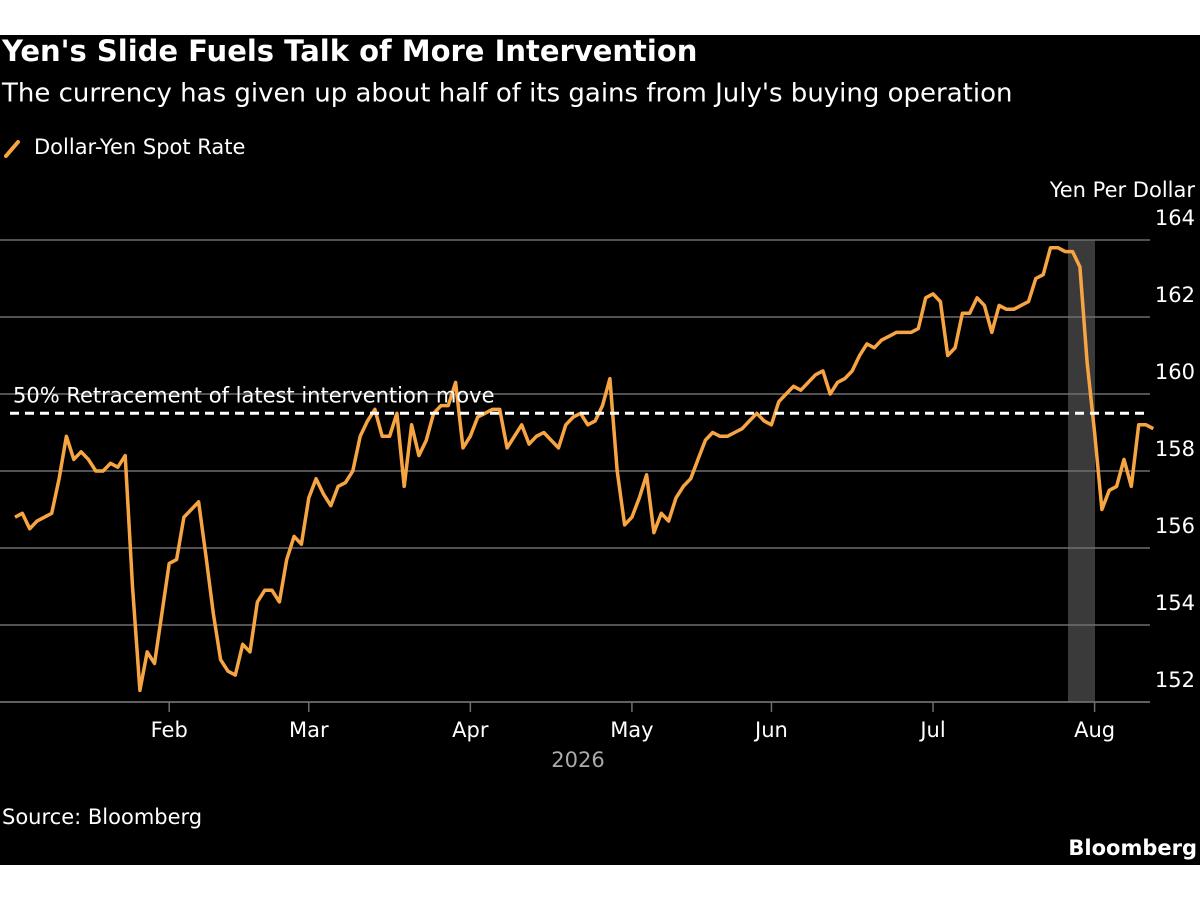 This screenshot has height=900, width=1200. What do you see at coordinates (1122, 190) in the screenshot?
I see `y-axis-label: Yen Per Dollar` at bounding box center [1122, 190].